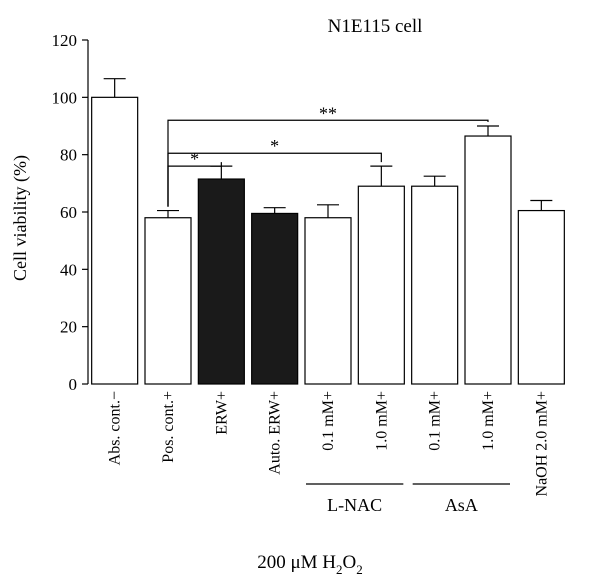 The width and height of the screenshot is (608, 581). I want to click on y-tick-label: 80, so click(68, 155).